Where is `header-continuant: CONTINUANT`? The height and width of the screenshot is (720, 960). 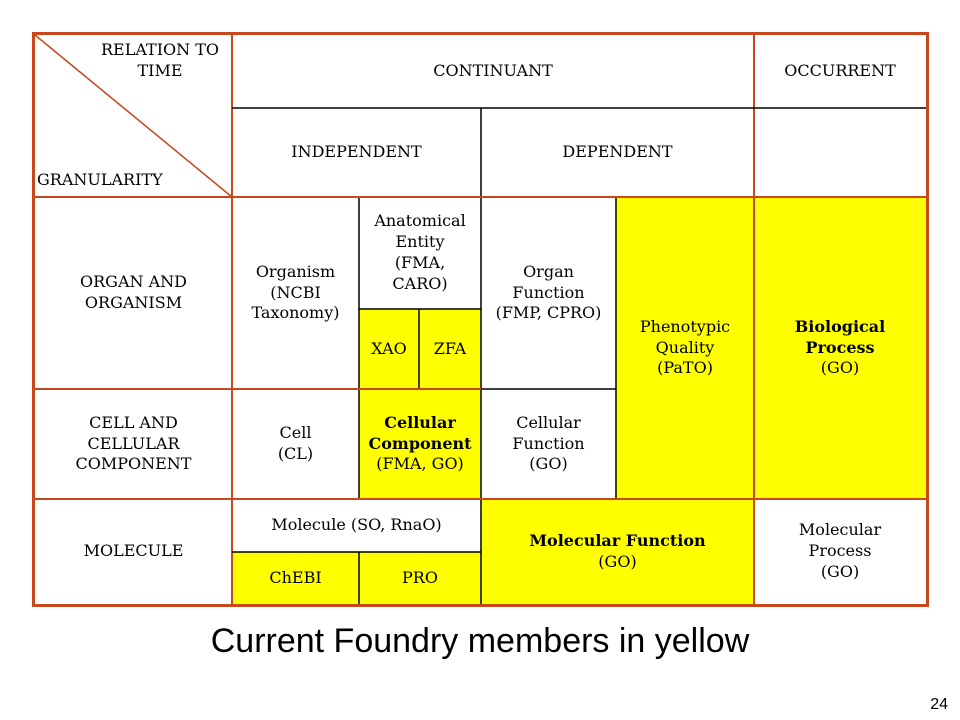 header-continuant: CONTINUANT is located at coordinates (493, 71).